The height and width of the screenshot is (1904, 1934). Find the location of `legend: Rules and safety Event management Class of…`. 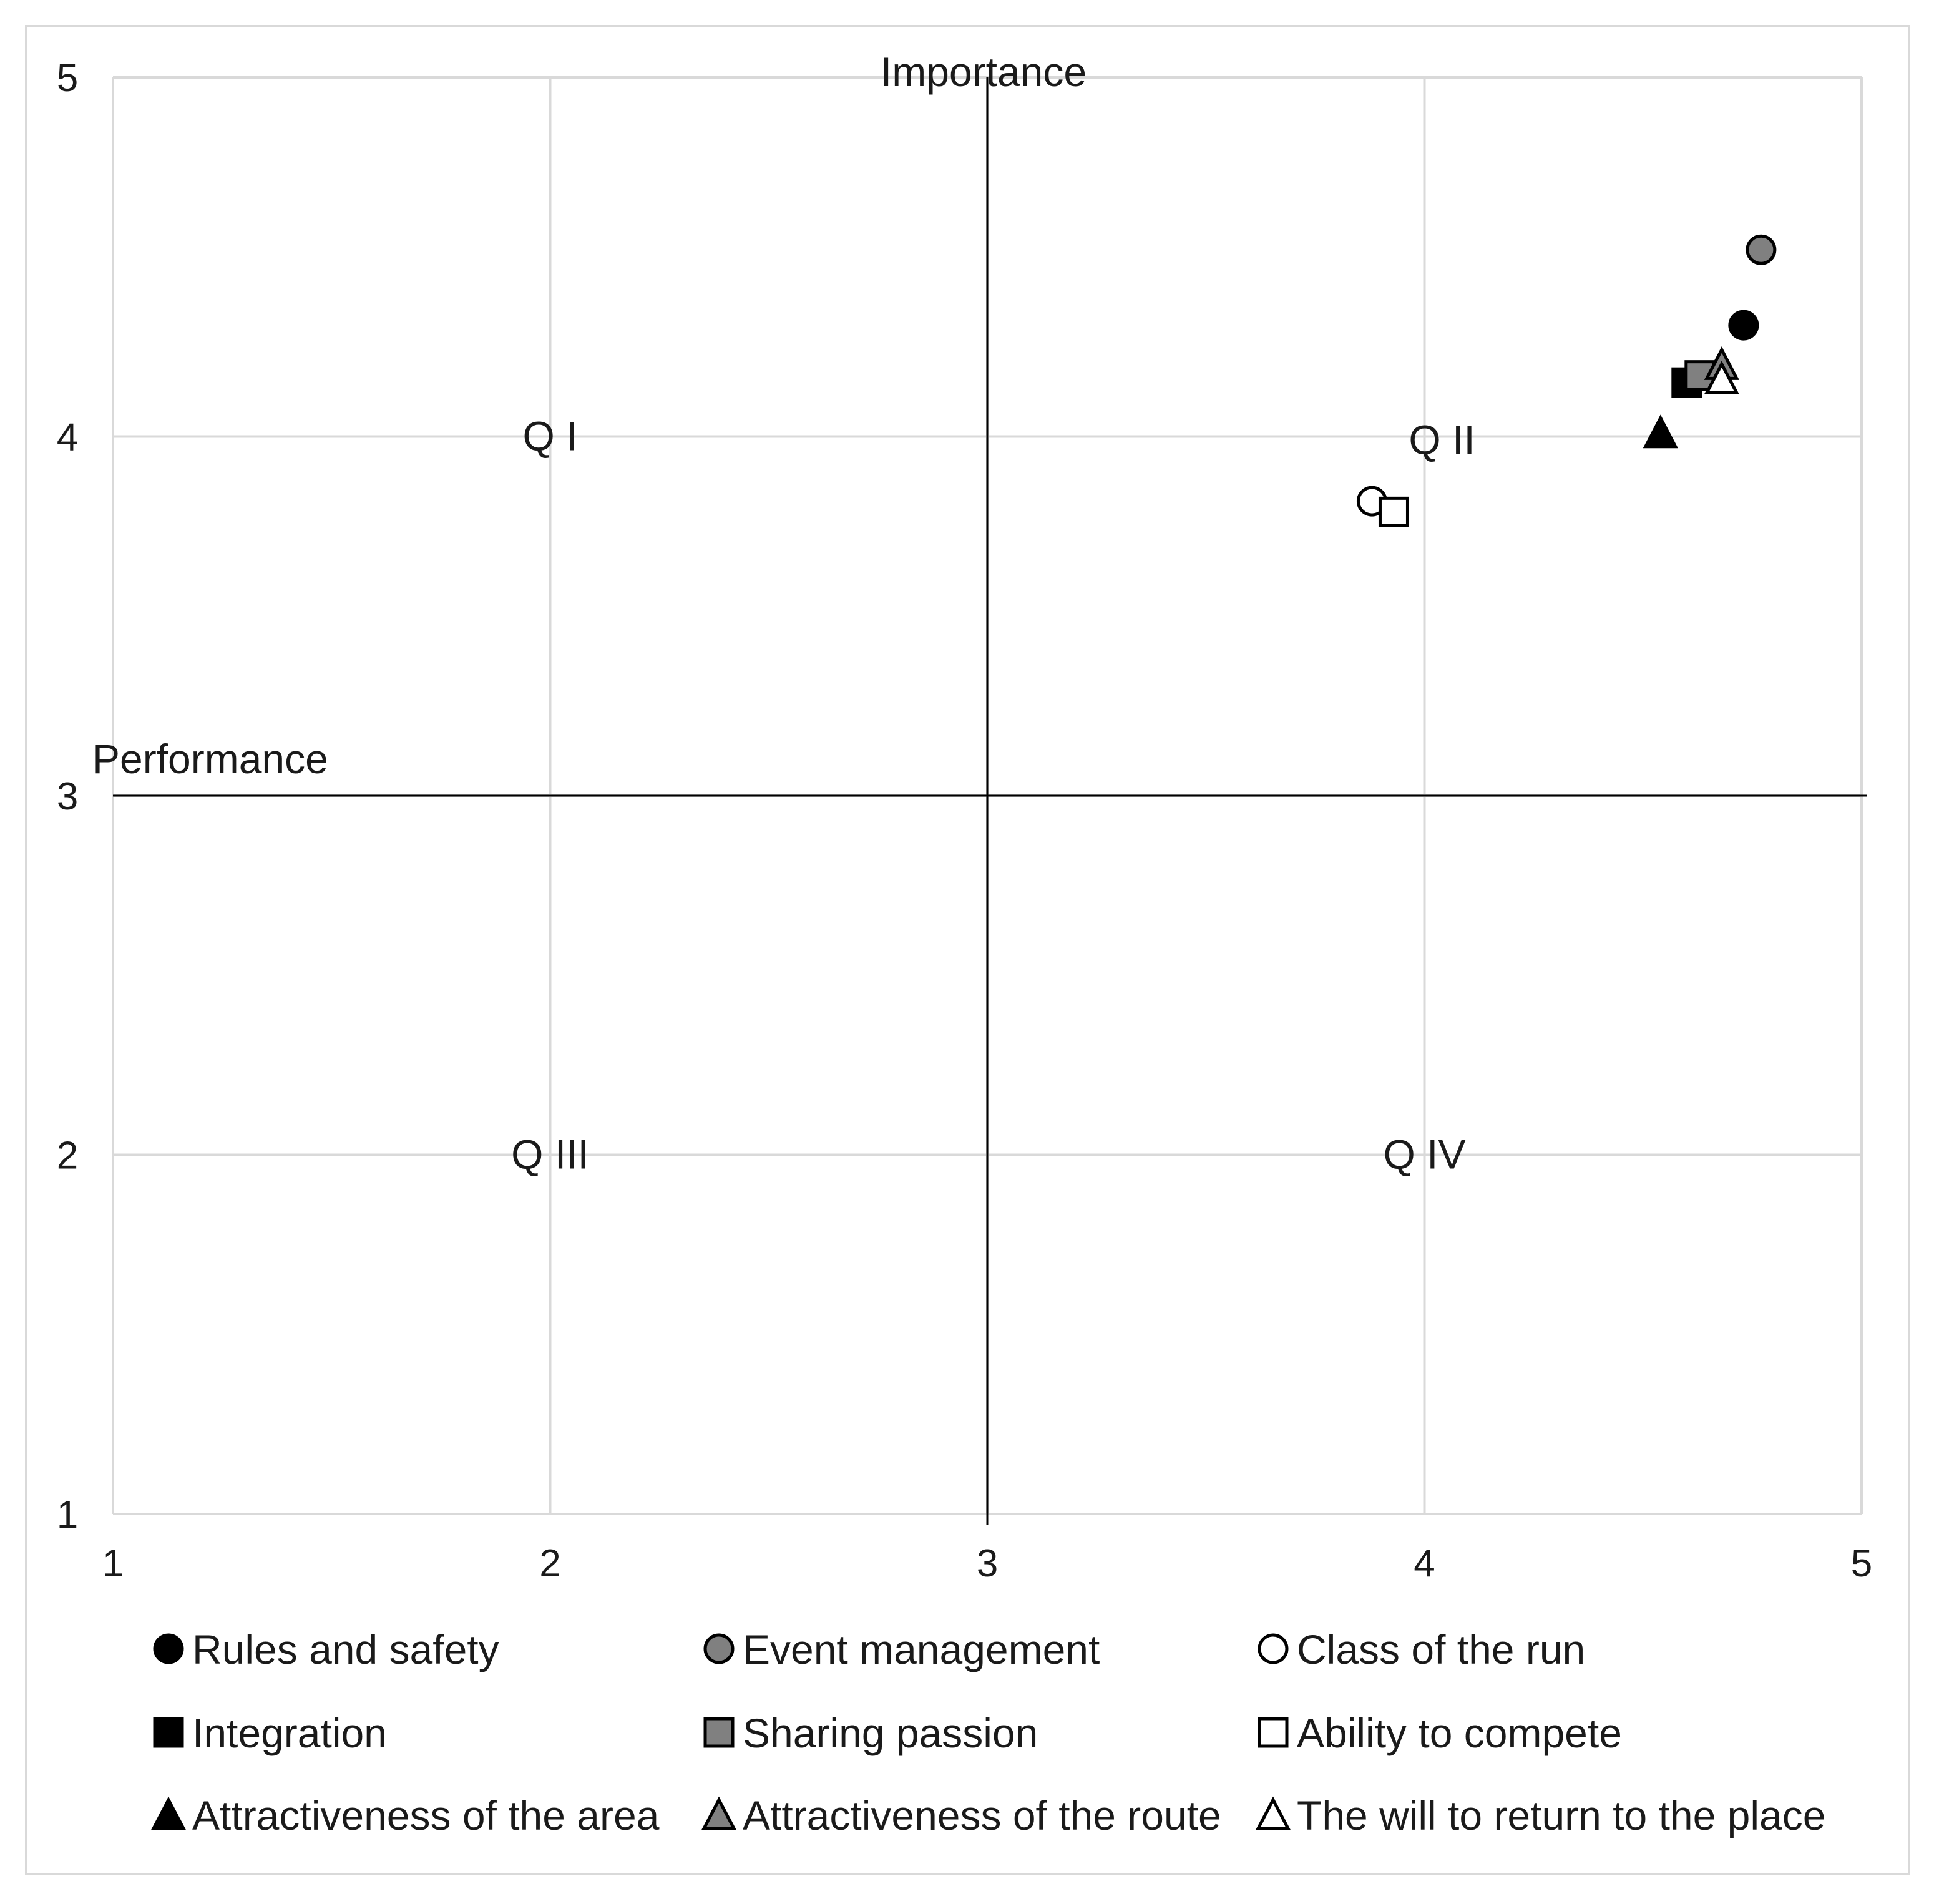

legend: Rules and safety Event management Class of… is located at coordinates (987, 1732).